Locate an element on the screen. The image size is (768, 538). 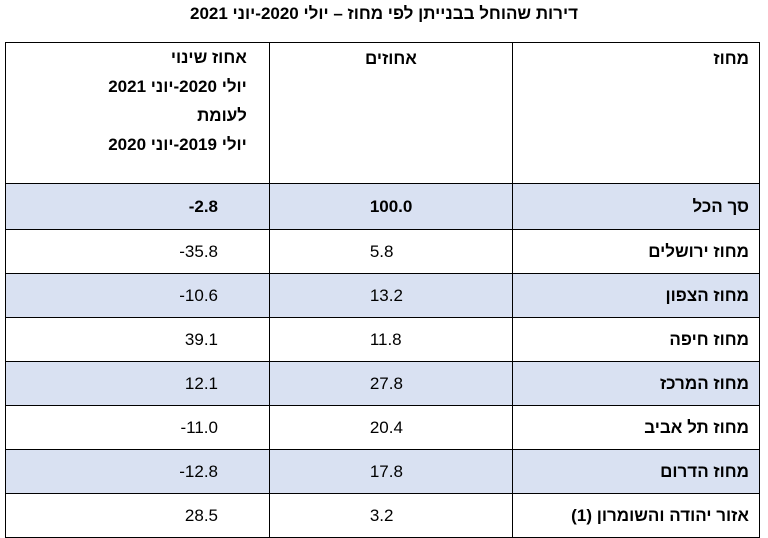
table-cell: 13.2 is located at coordinates (391, 295).